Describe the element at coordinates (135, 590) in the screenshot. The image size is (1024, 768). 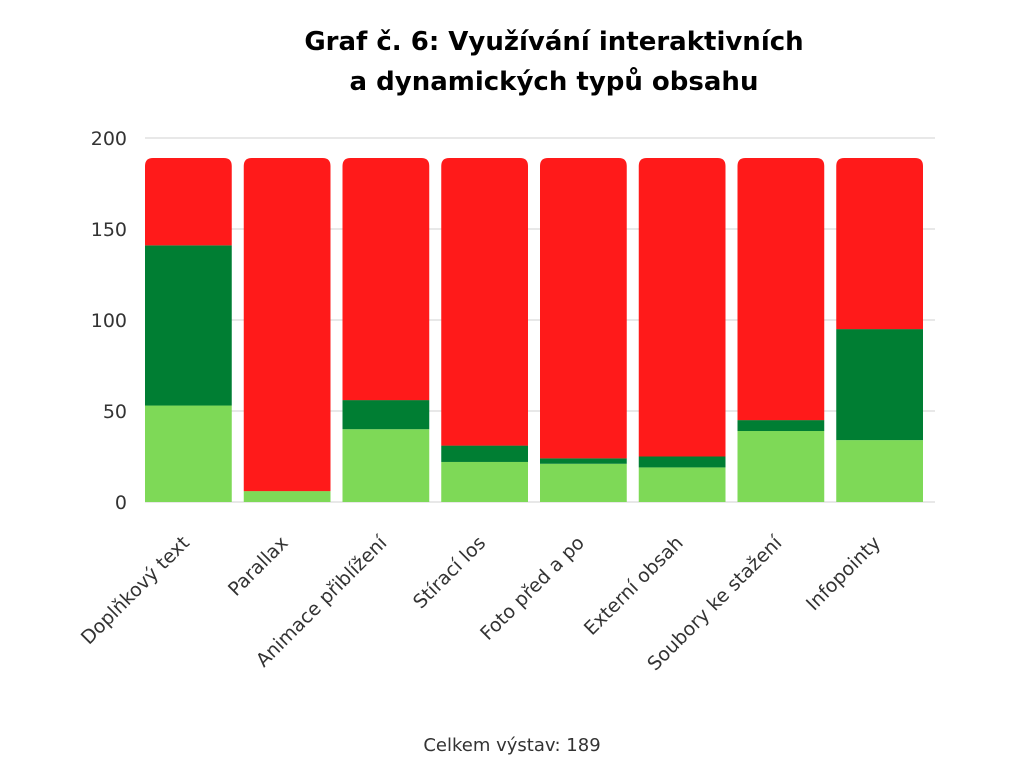
I see `x-category-label: Doplňkový text` at that location.